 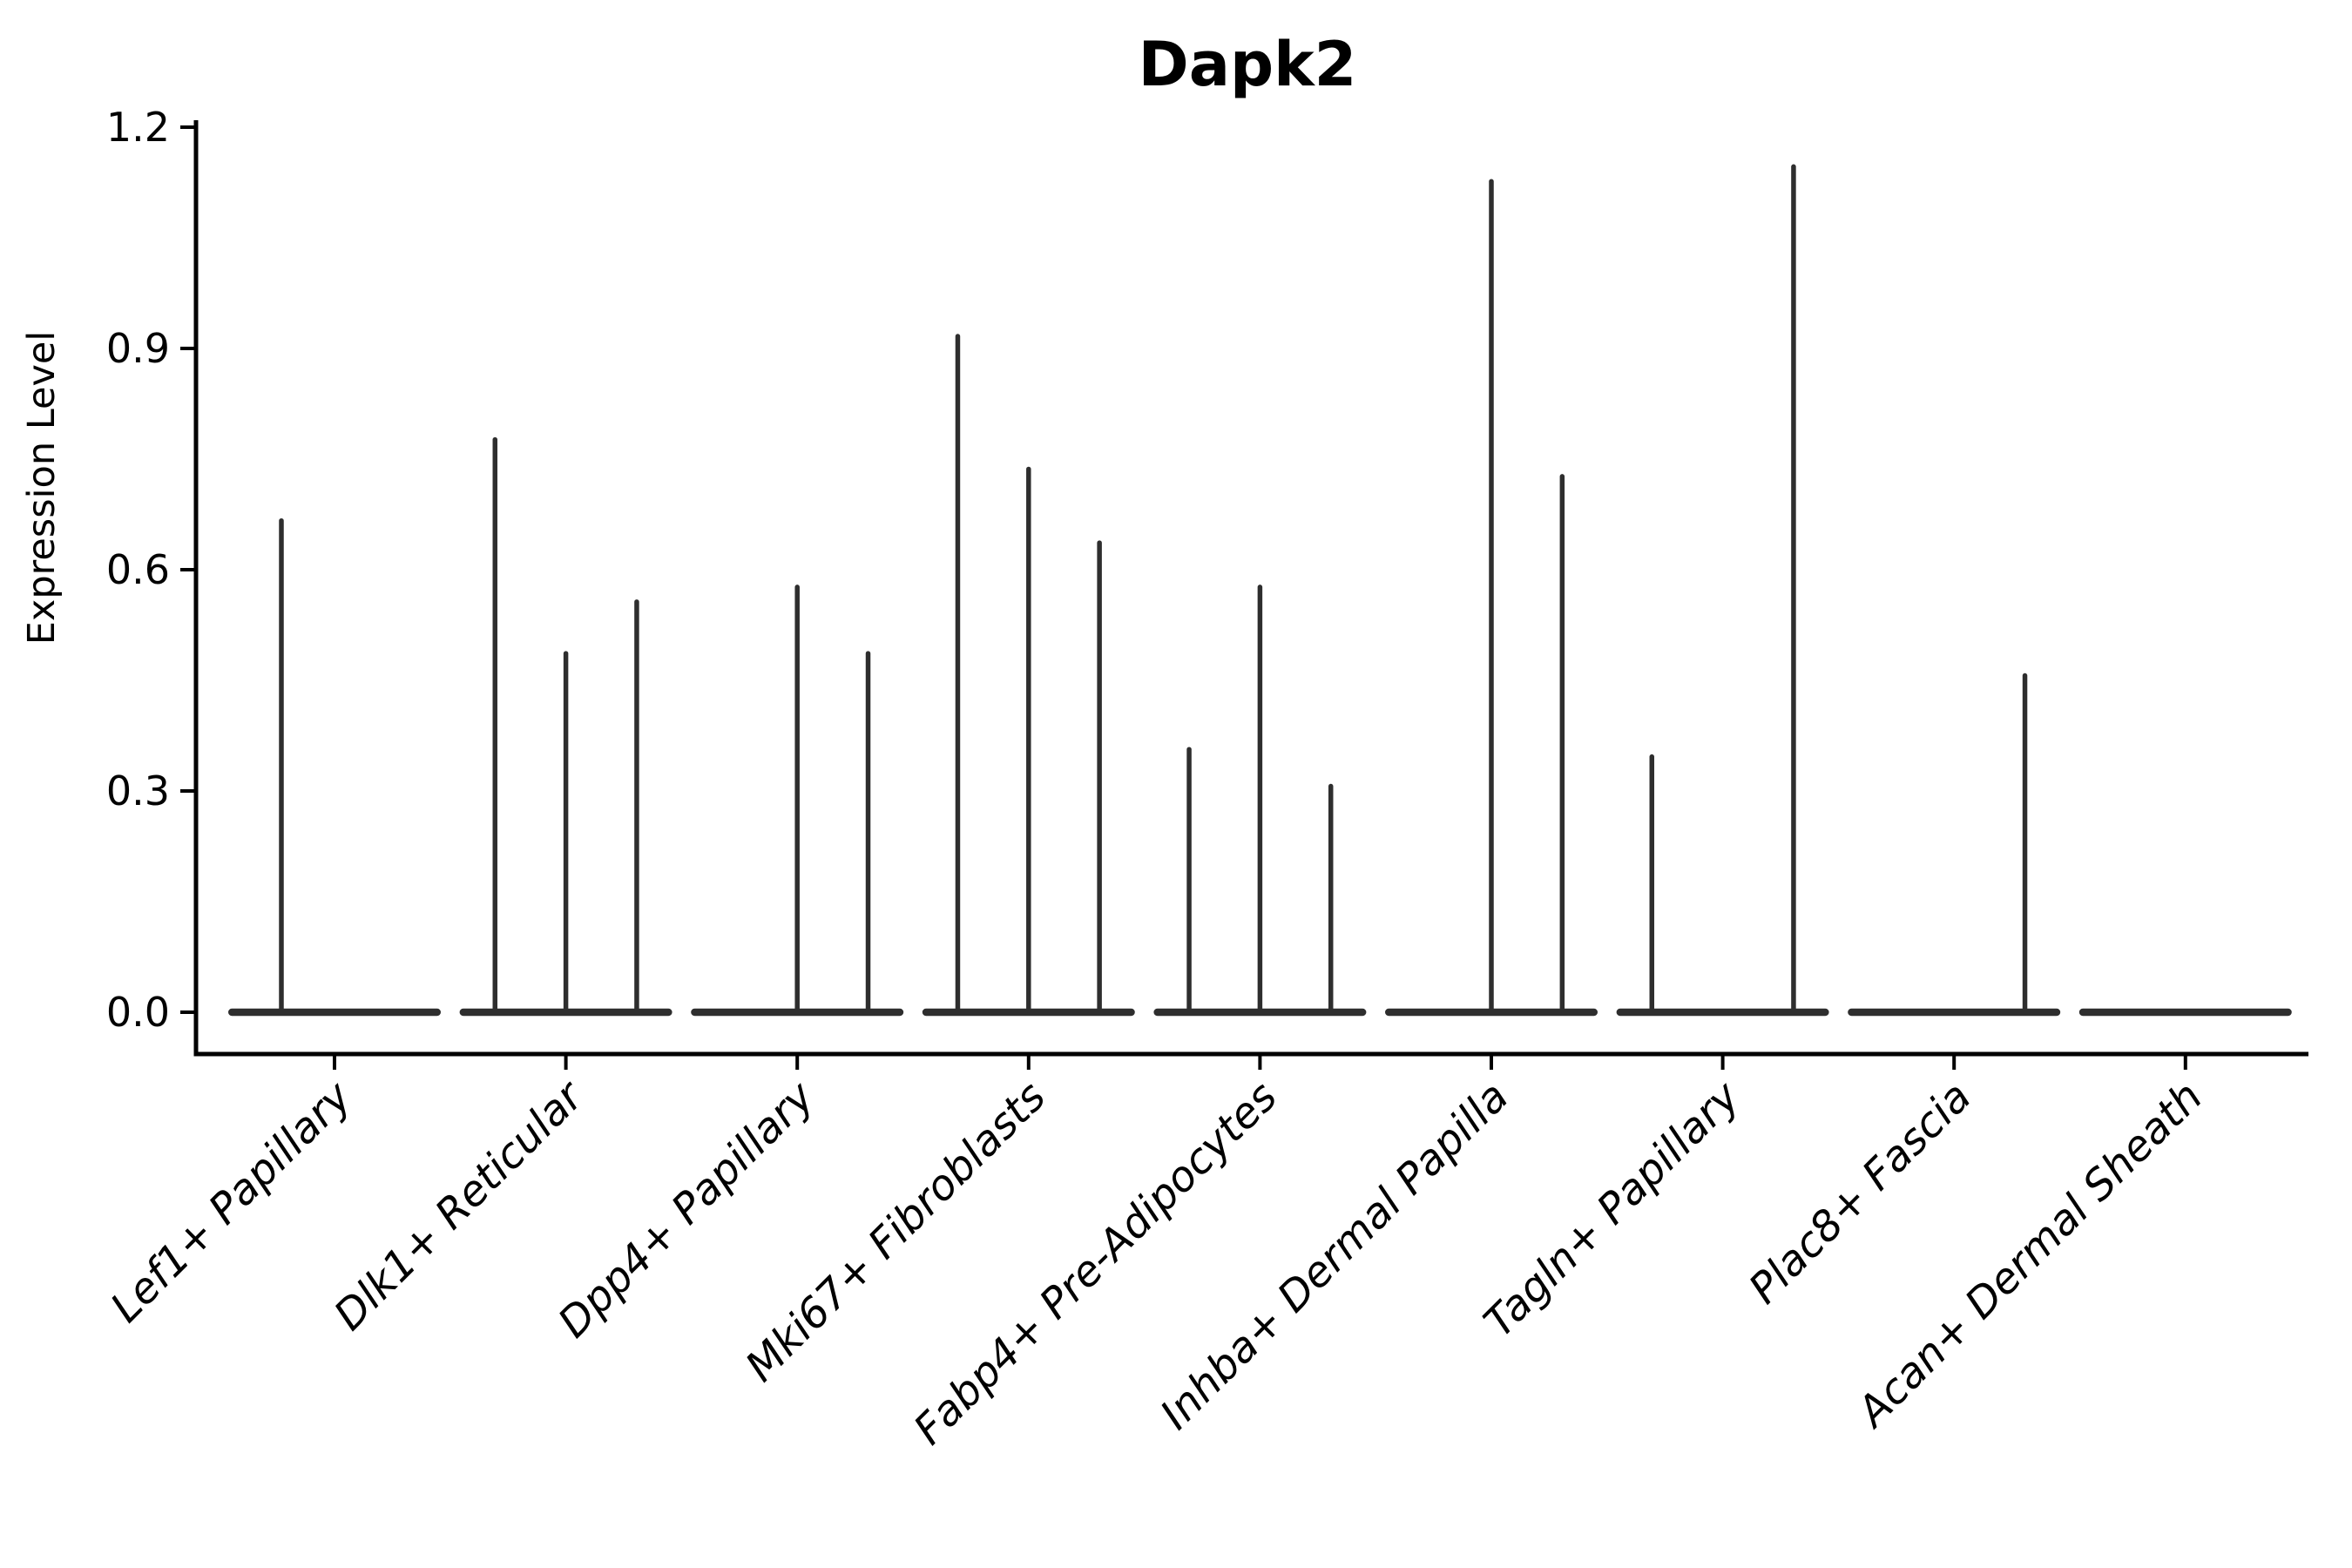 What do you see at coordinates (138, 1013) in the screenshot?
I see `y-tick-label: 0.0` at bounding box center [138, 1013].